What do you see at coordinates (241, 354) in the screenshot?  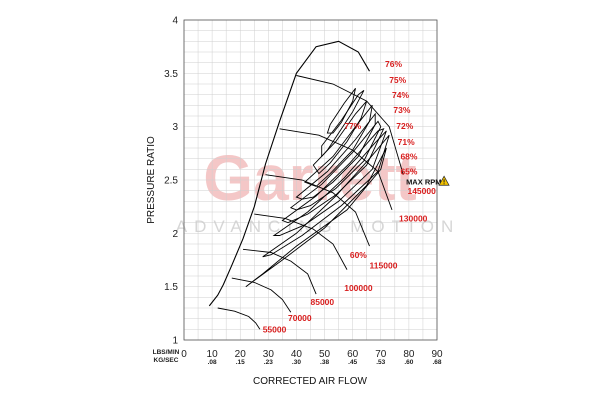 I see `x-tick-label: 20` at bounding box center [241, 354].